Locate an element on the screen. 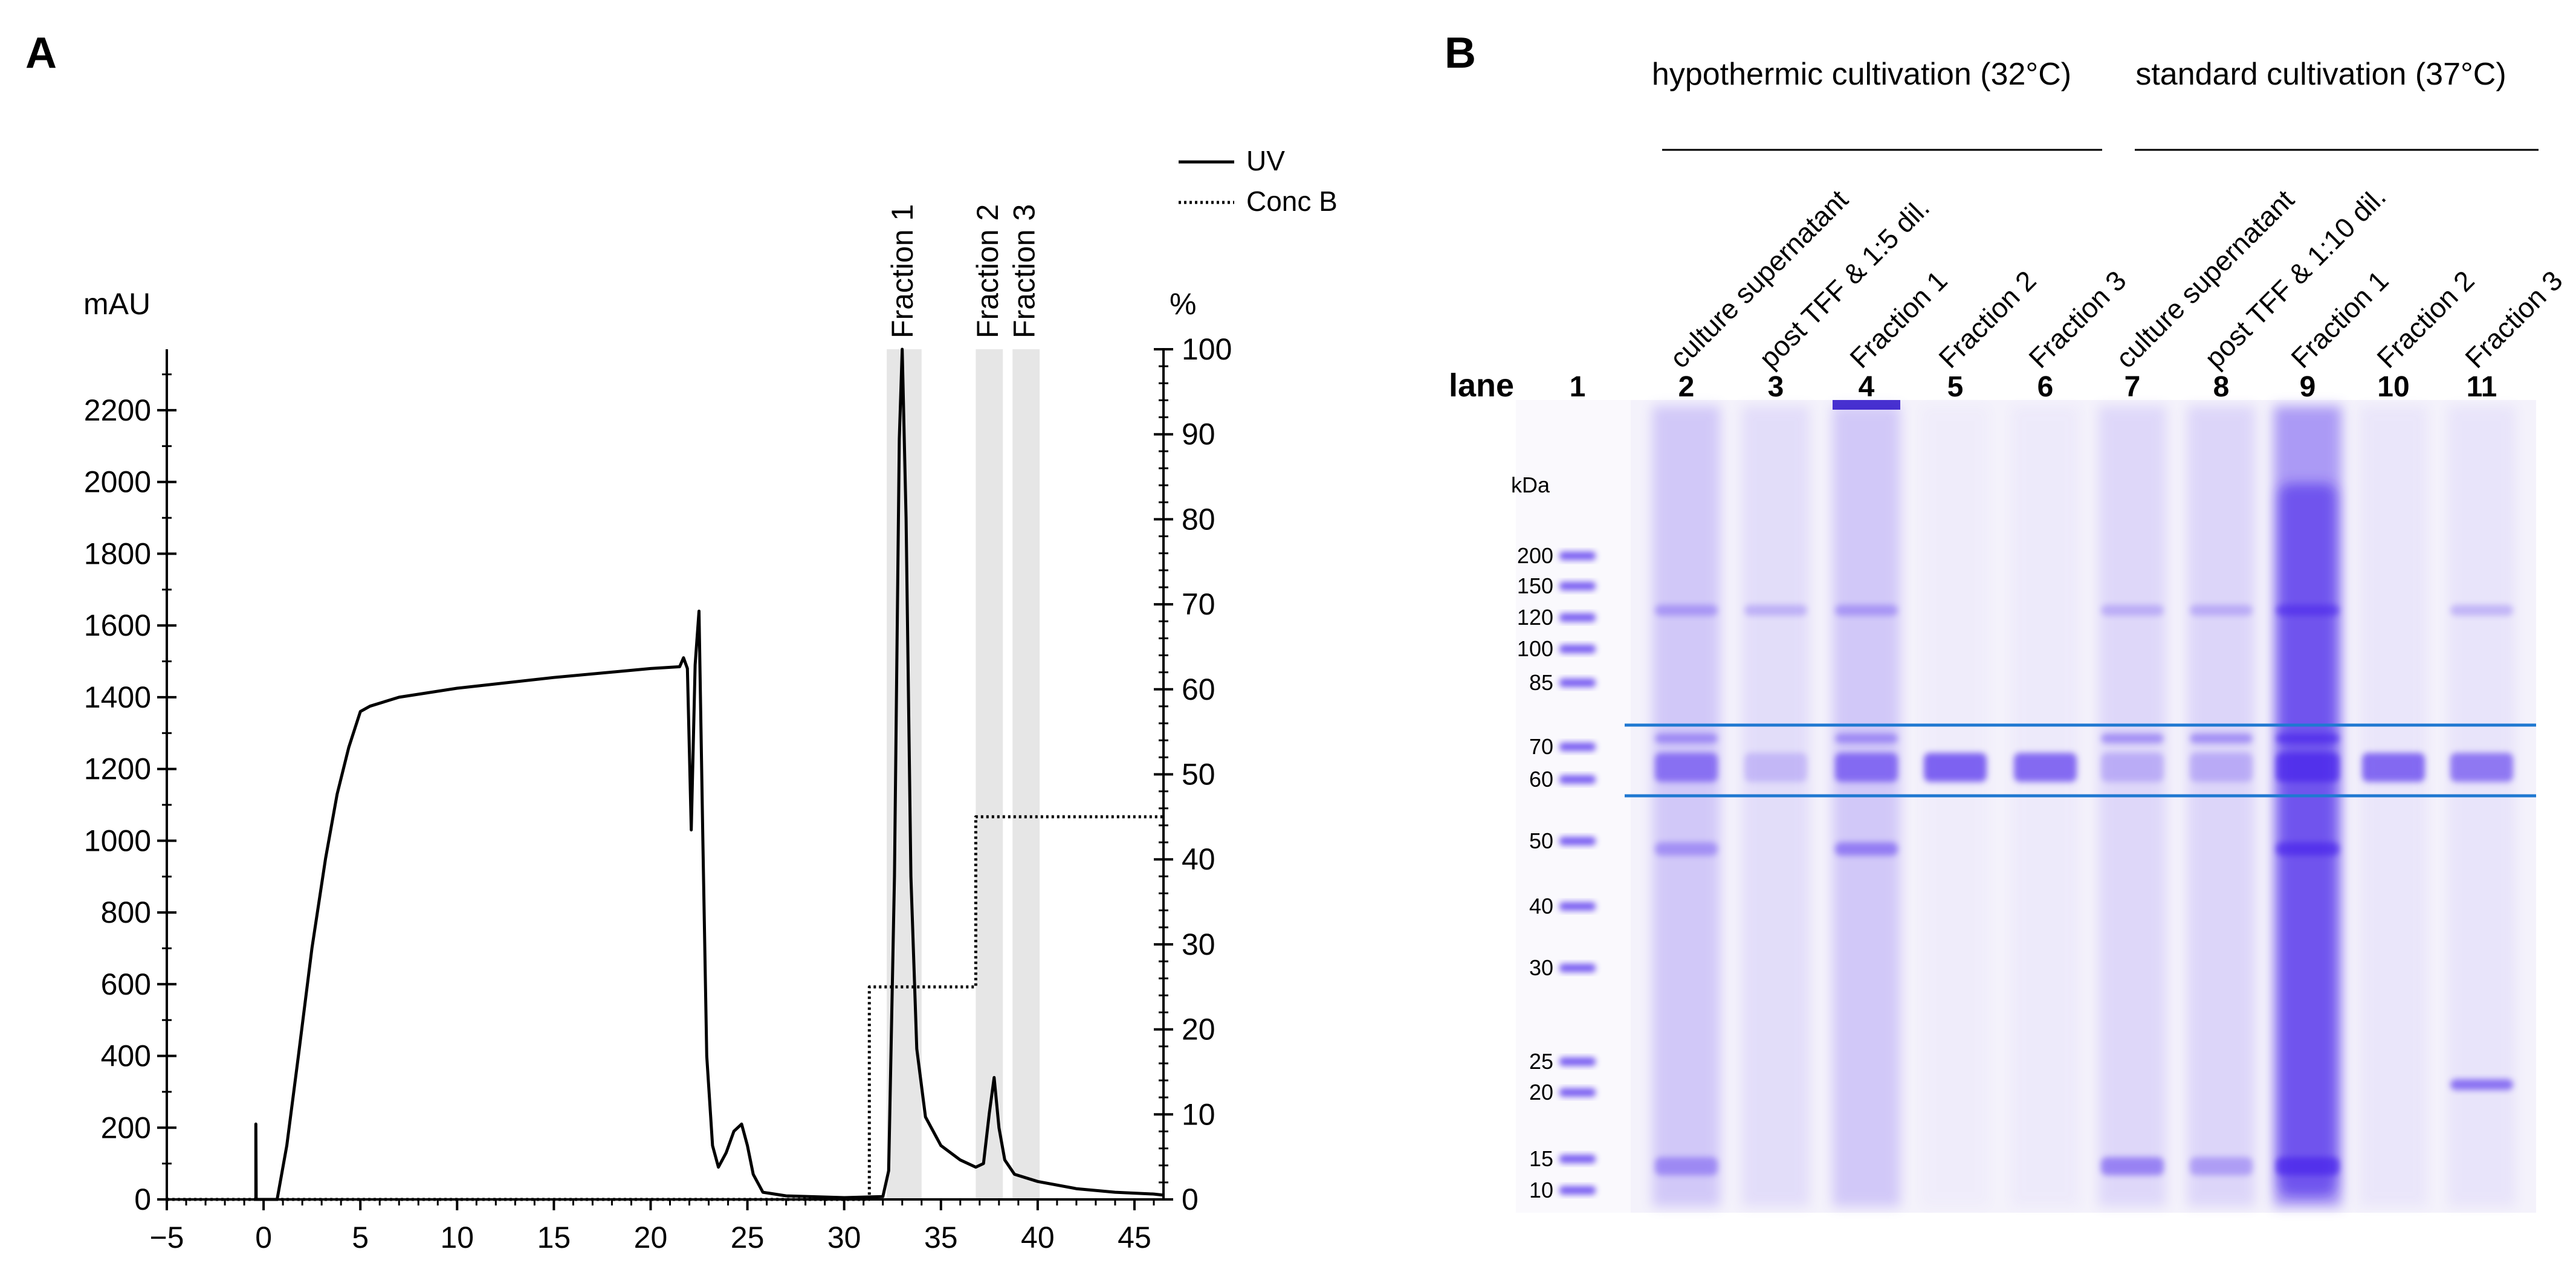 The height and width of the screenshot is (1281, 2576). lane-number: 9 is located at coordinates (2308, 387).